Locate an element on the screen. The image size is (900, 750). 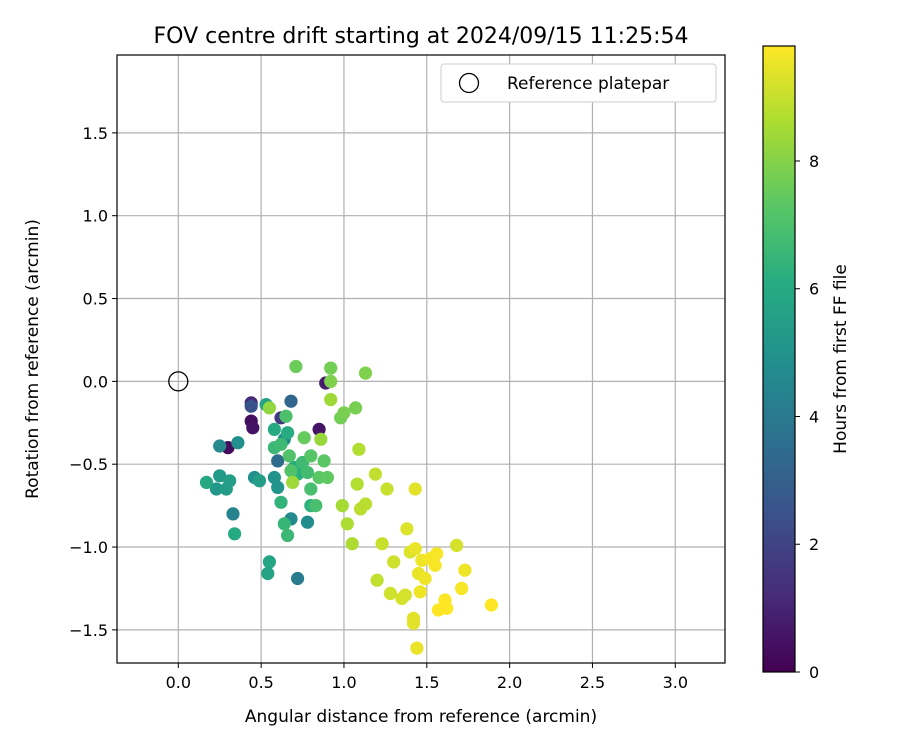
x-tick-label: 2.5 is located at coordinates (592, 682).